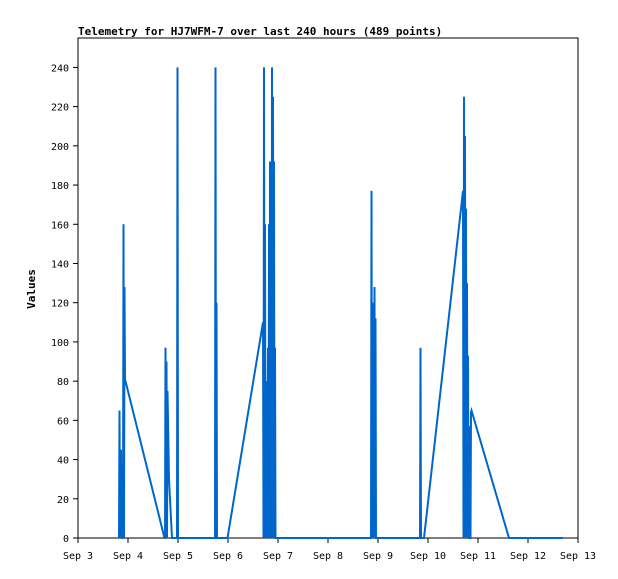 The width and height of the screenshot is (618, 579). What do you see at coordinates (60, 68) in the screenshot?
I see `y-tick-label: 240` at bounding box center [60, 68].